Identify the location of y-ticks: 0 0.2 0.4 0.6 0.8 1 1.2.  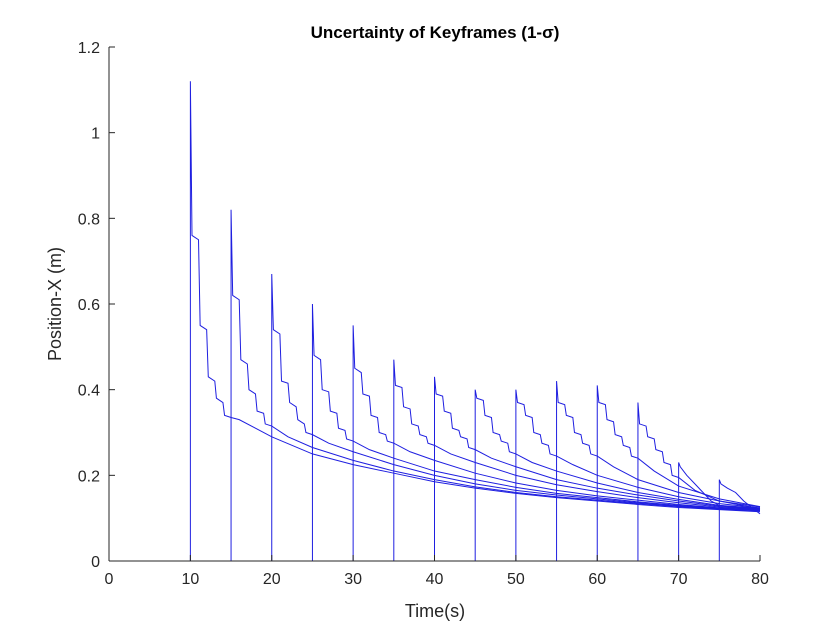
(96, 305).